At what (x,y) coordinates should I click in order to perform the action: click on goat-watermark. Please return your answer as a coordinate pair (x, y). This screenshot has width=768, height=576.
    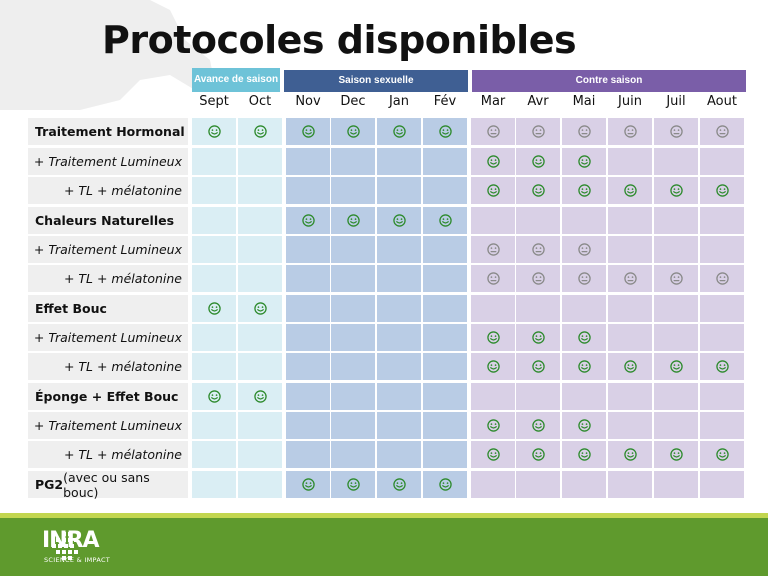
    Looking at the image, I should click on (107, 55).